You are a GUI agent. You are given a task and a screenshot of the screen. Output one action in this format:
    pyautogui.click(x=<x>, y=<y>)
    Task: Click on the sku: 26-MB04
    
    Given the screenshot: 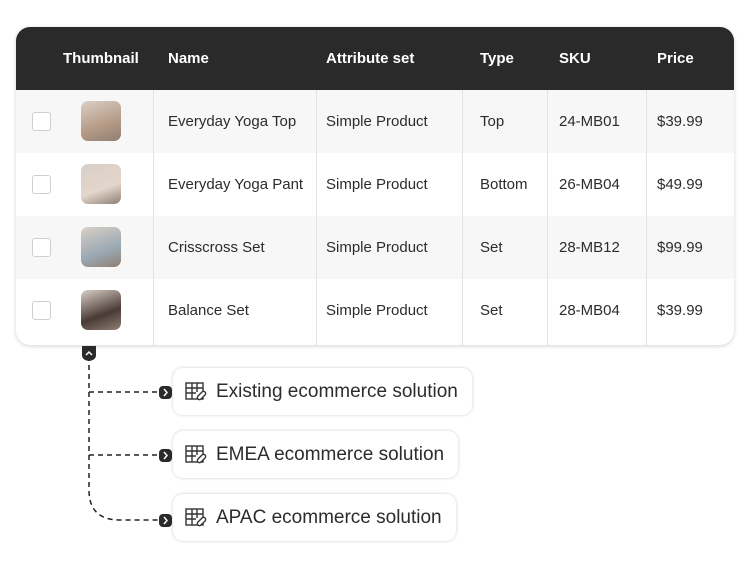 What is the action you would take?
    pyautogui.click(x=589, y=184)
    